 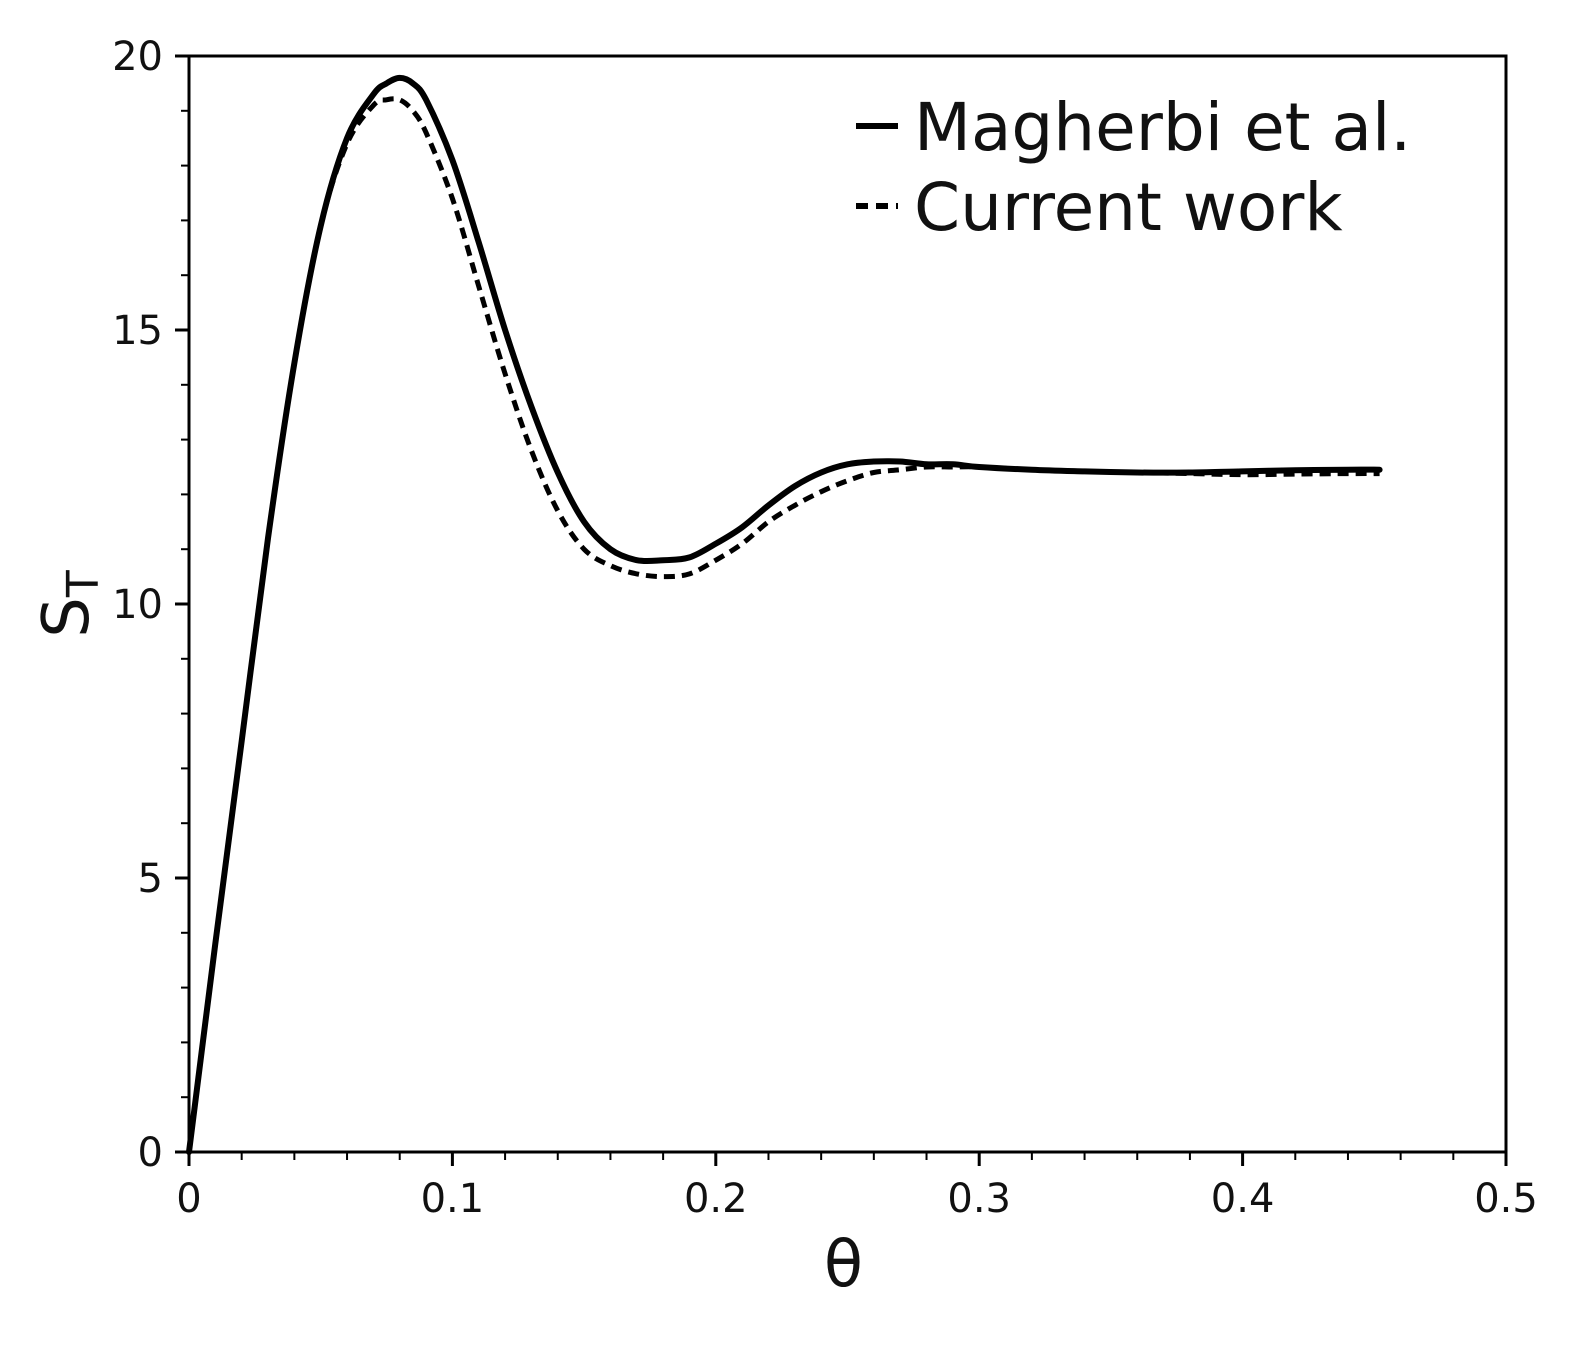 What do you see at coordinates (83, 584) in the screenshot?
I see `y-axis-label-subscript: T` at bounding box center [83, 584].